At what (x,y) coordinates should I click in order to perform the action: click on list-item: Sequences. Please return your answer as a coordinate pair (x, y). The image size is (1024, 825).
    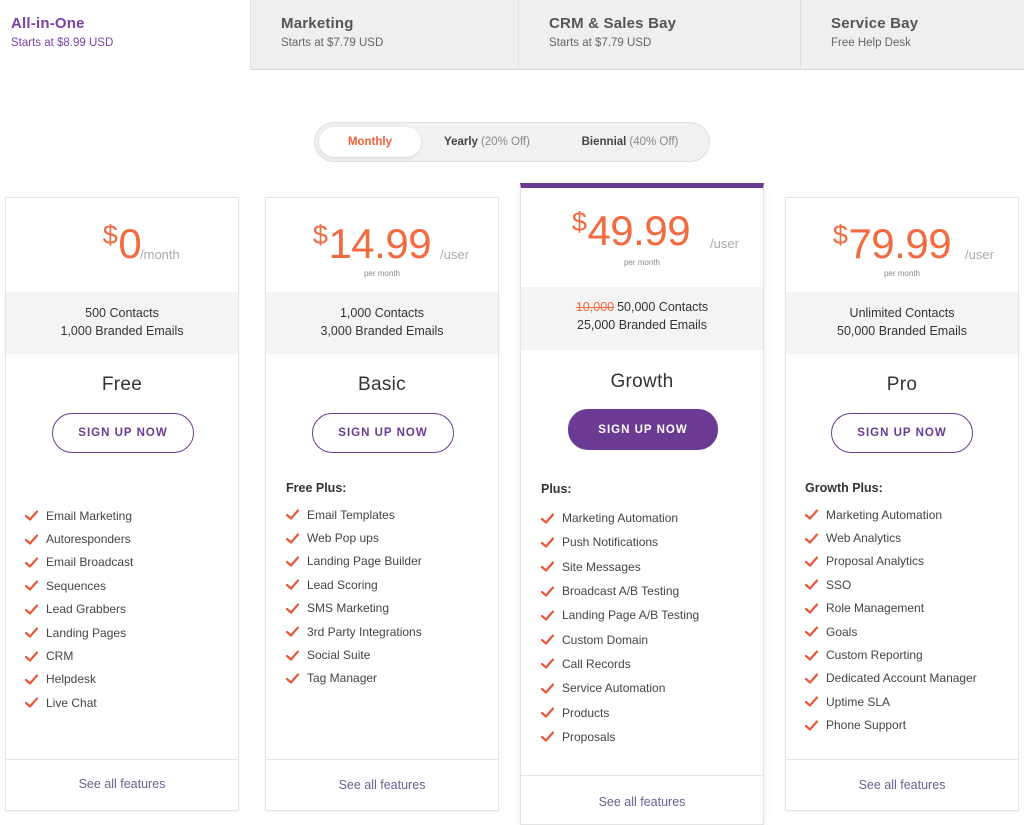
    Looking at the image, I should click on (79, 585).